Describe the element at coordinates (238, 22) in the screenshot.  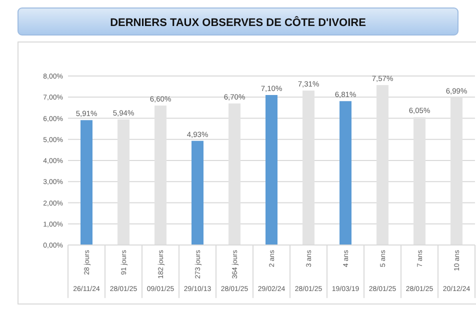
I see `chart-title: DERNIERS TAUX OBSERVES DE CÔTE D'IVOIRE` at that location.